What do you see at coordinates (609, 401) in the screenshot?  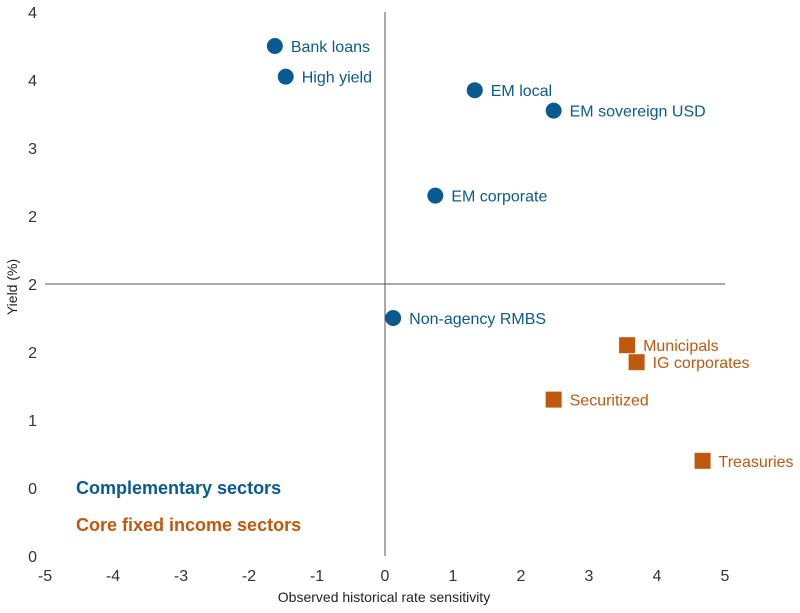 I see `data-point-label: Securitized` at bounding box center [609, 401].